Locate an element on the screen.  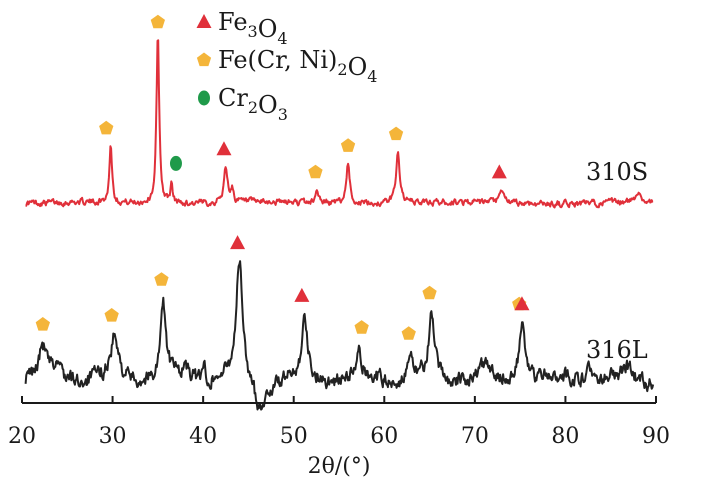
peak-marker-circle is located at coordinates (175, 163).